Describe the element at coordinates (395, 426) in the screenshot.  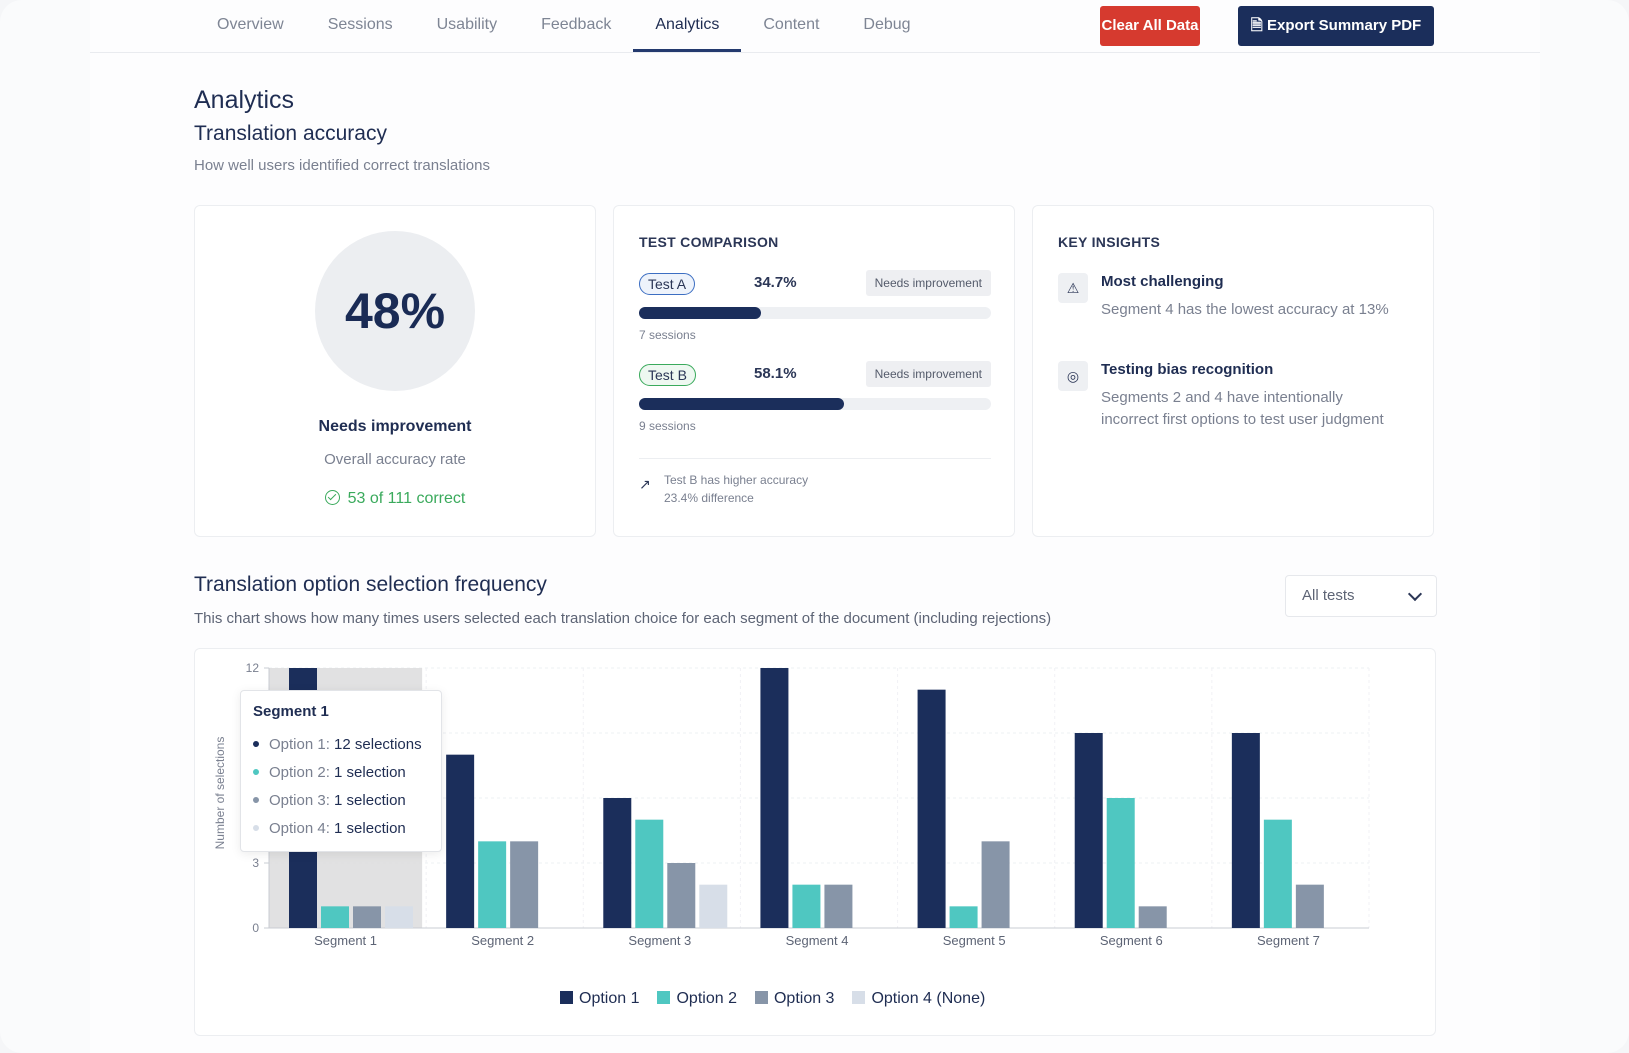
I see `accuracy-status: Needs improvement` at that location.